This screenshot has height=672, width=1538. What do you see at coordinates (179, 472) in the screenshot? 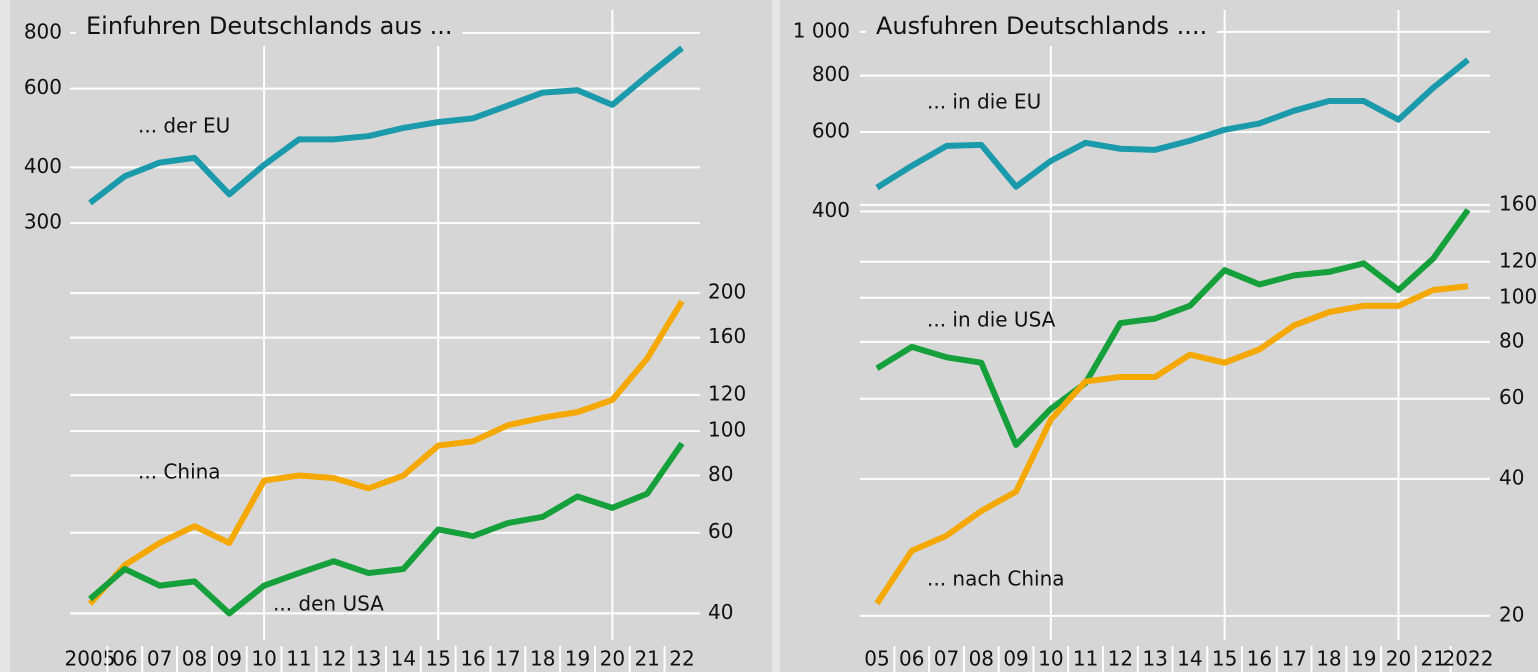
I see `series-label: ... China` at bounding box center [179, 472].